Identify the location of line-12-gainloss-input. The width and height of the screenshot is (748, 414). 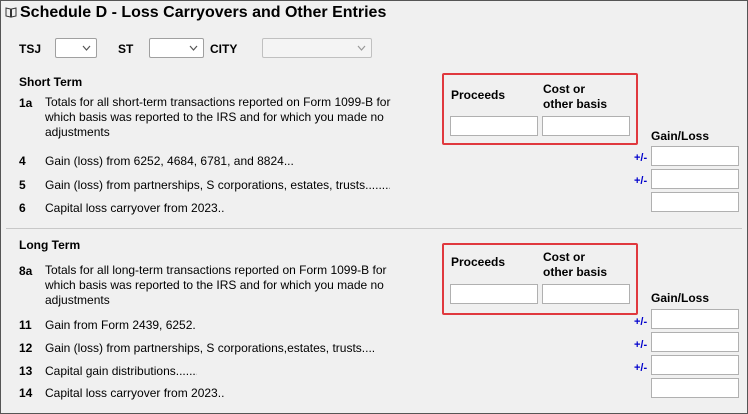
(695, 342).